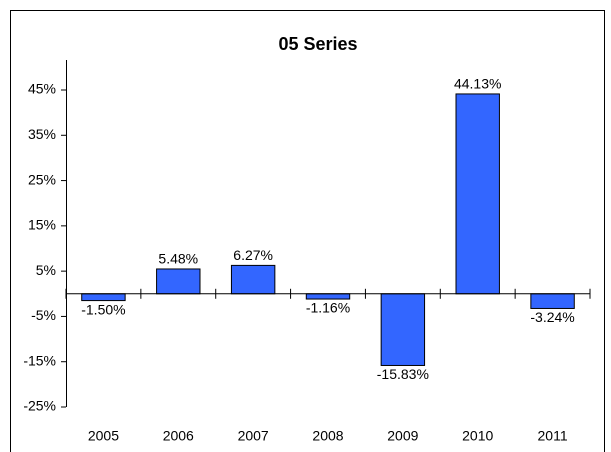  I want to click on y-tick-label: 15%, so click(42, 225).